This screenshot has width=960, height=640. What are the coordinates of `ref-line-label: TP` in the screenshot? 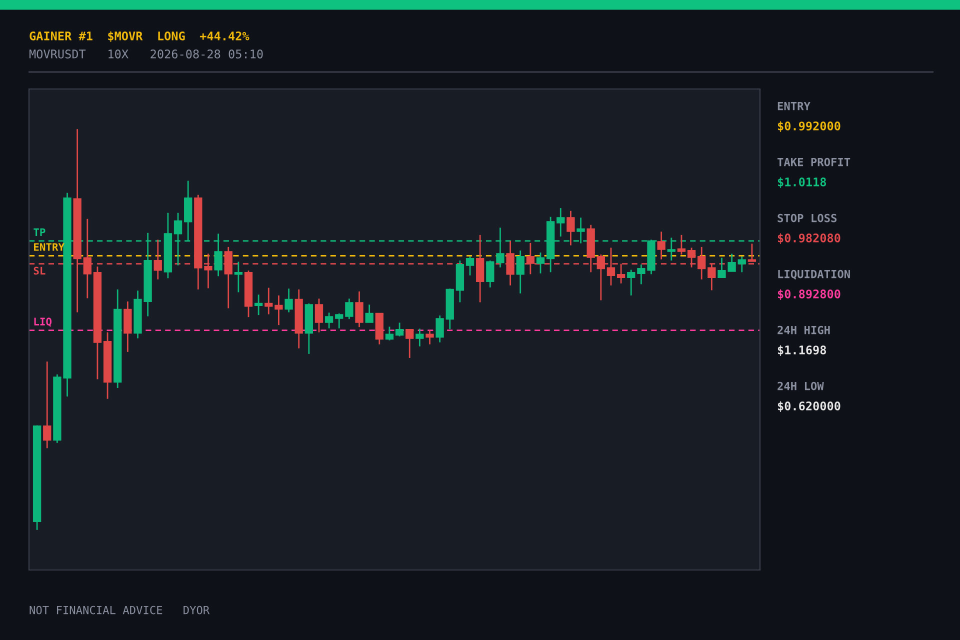 It's located at (40, 232).